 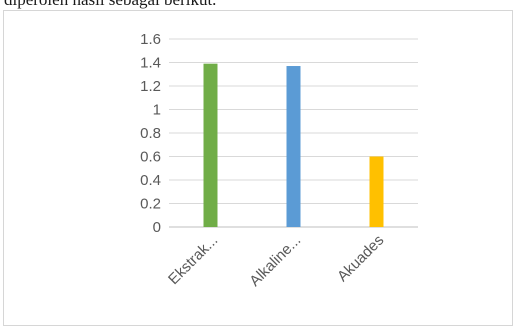 I want to click on y-tick-label: 0.8, so click(x=150, y=133).